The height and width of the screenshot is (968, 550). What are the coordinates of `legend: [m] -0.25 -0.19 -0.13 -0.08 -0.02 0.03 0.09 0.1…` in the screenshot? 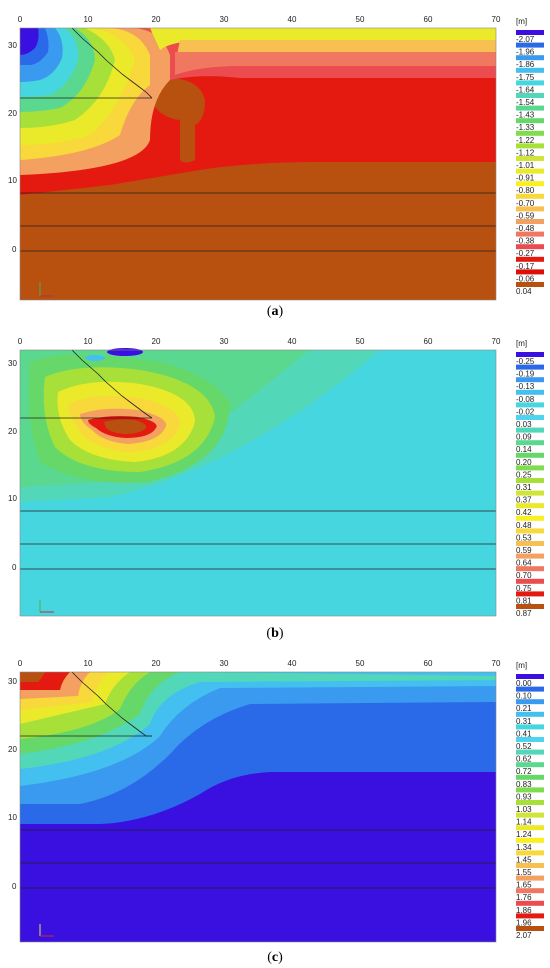 It's located at (530, 478).